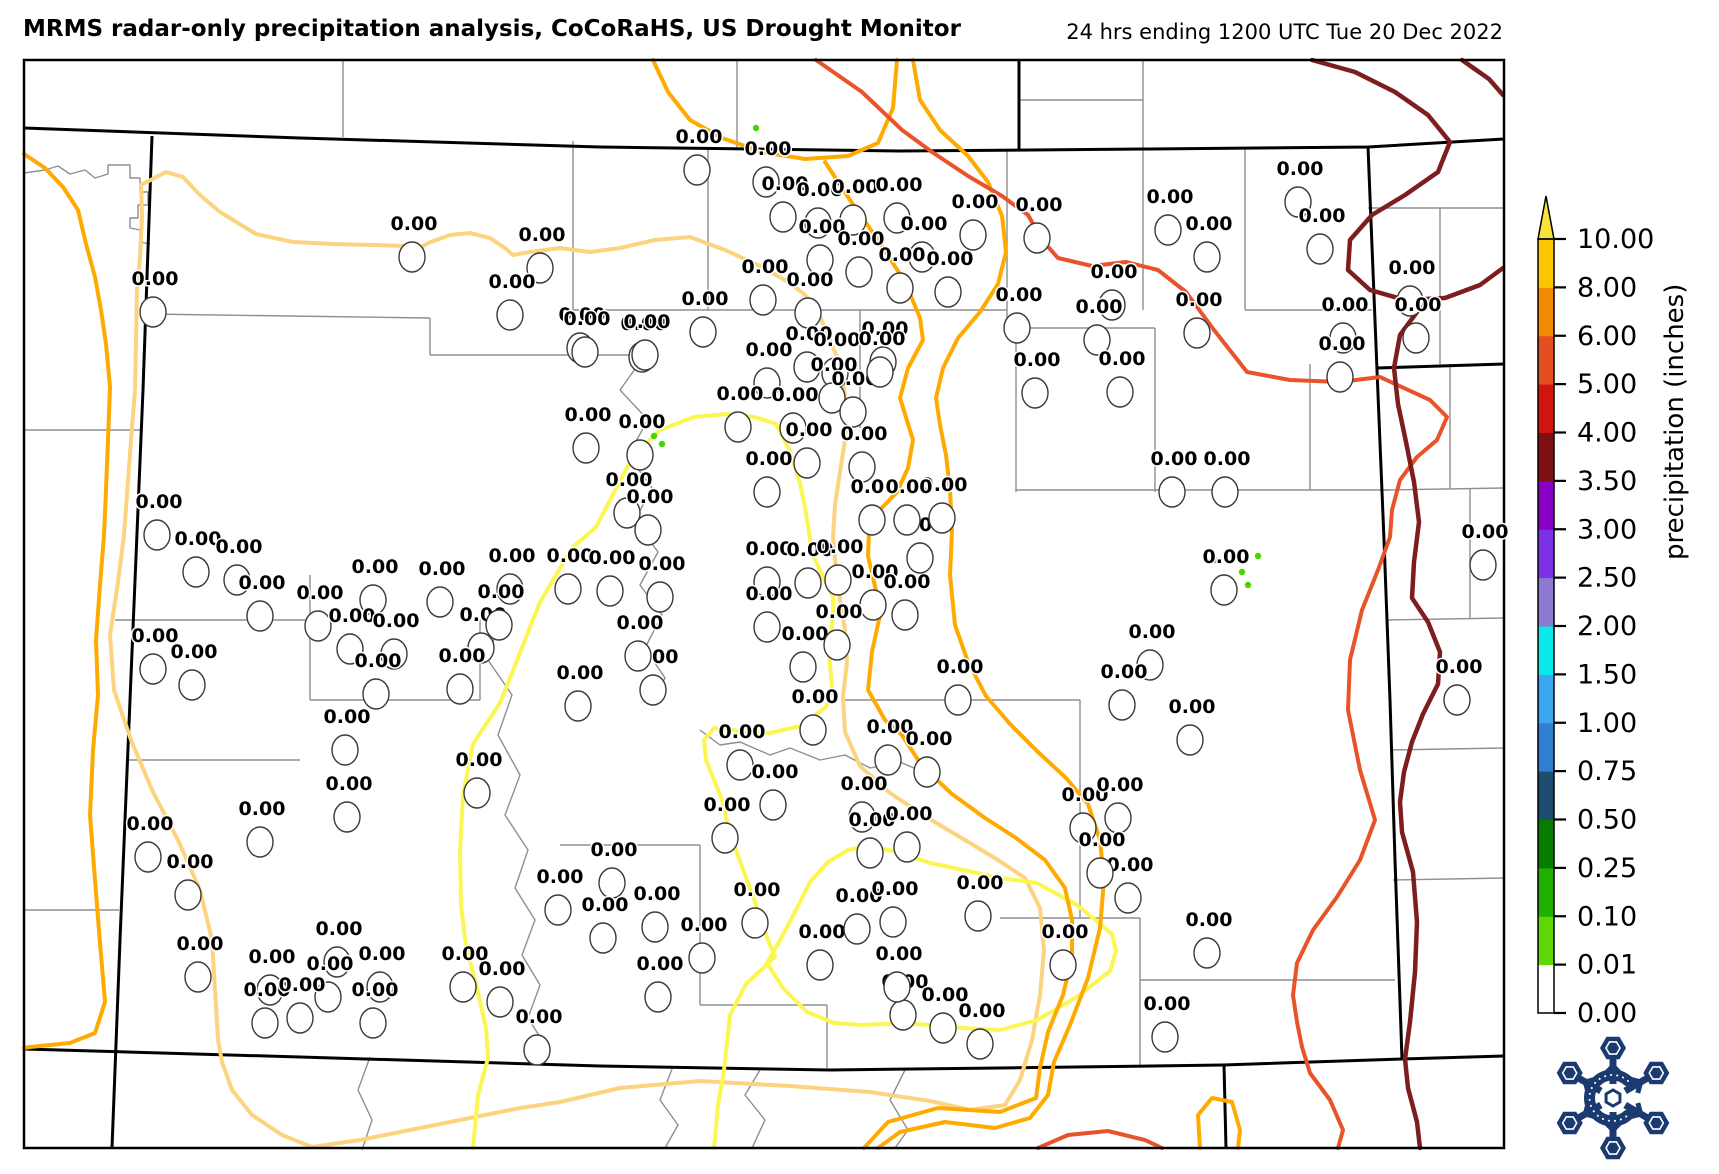 The image size is (1719, 1174). I want to click on colorbar-tick-label: 3.00, so click(1607, 529).